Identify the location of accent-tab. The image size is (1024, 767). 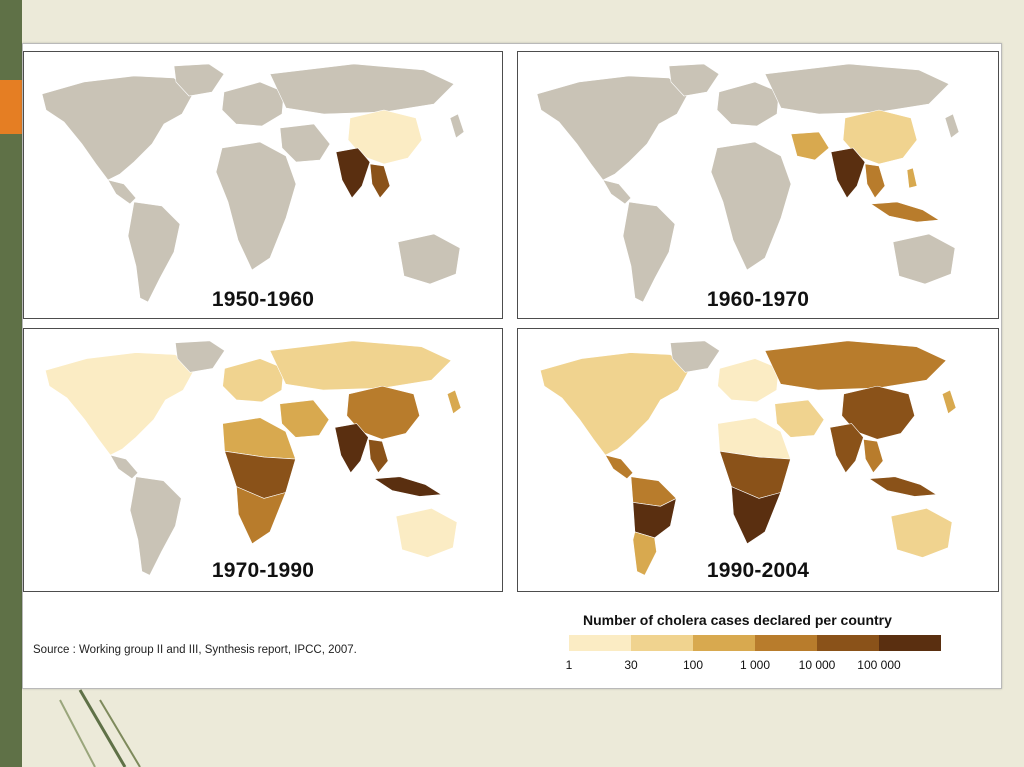
(11, 107).